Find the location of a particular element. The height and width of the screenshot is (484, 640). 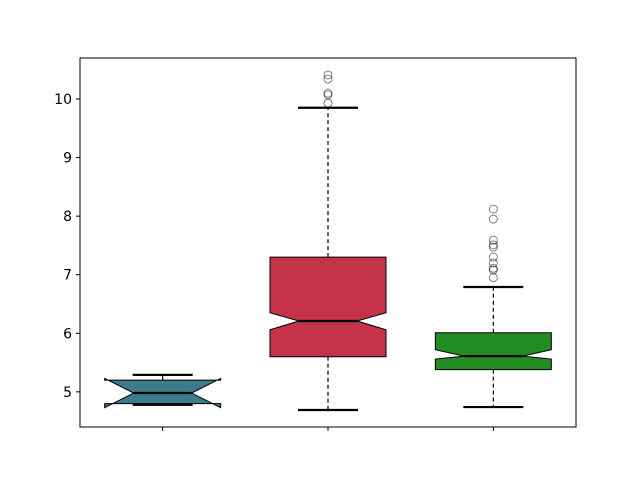

y-tick-label: 7 is located at coordinates (67, 276).